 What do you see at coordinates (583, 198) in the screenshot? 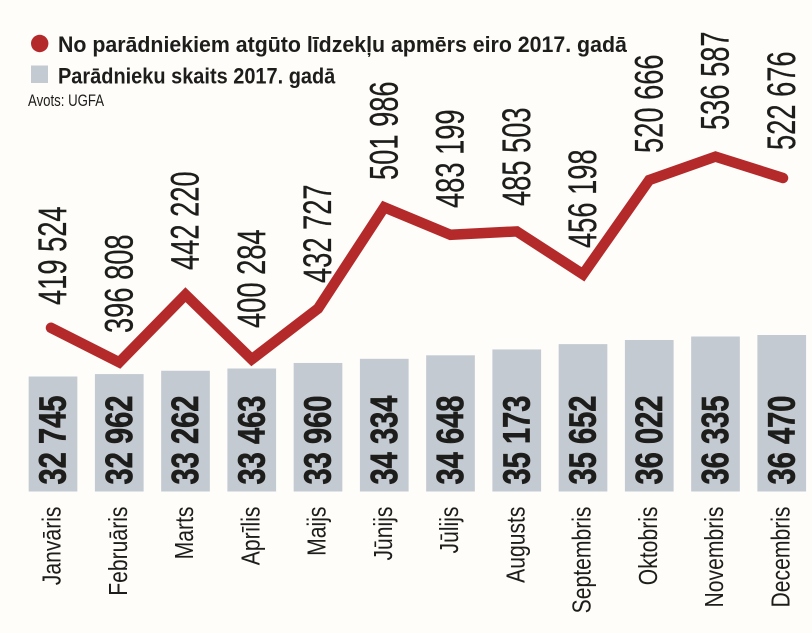
I see `svg-text: 456 198` at bounding box center [583, 198].